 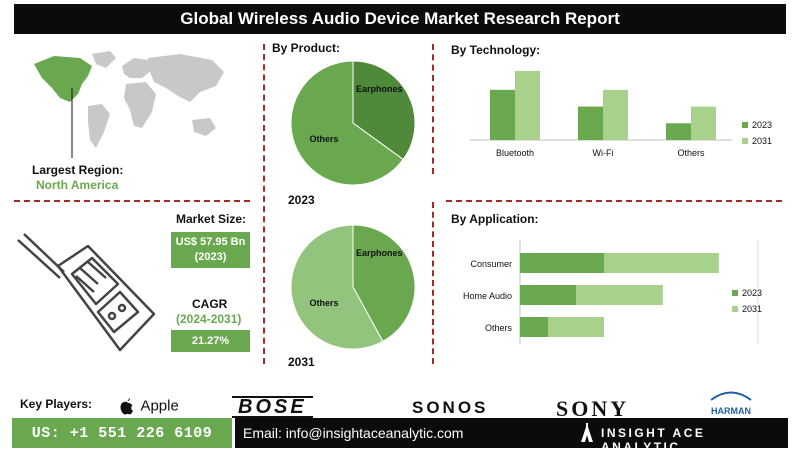 I want to click on map-australia, so click(x=204, y=127).